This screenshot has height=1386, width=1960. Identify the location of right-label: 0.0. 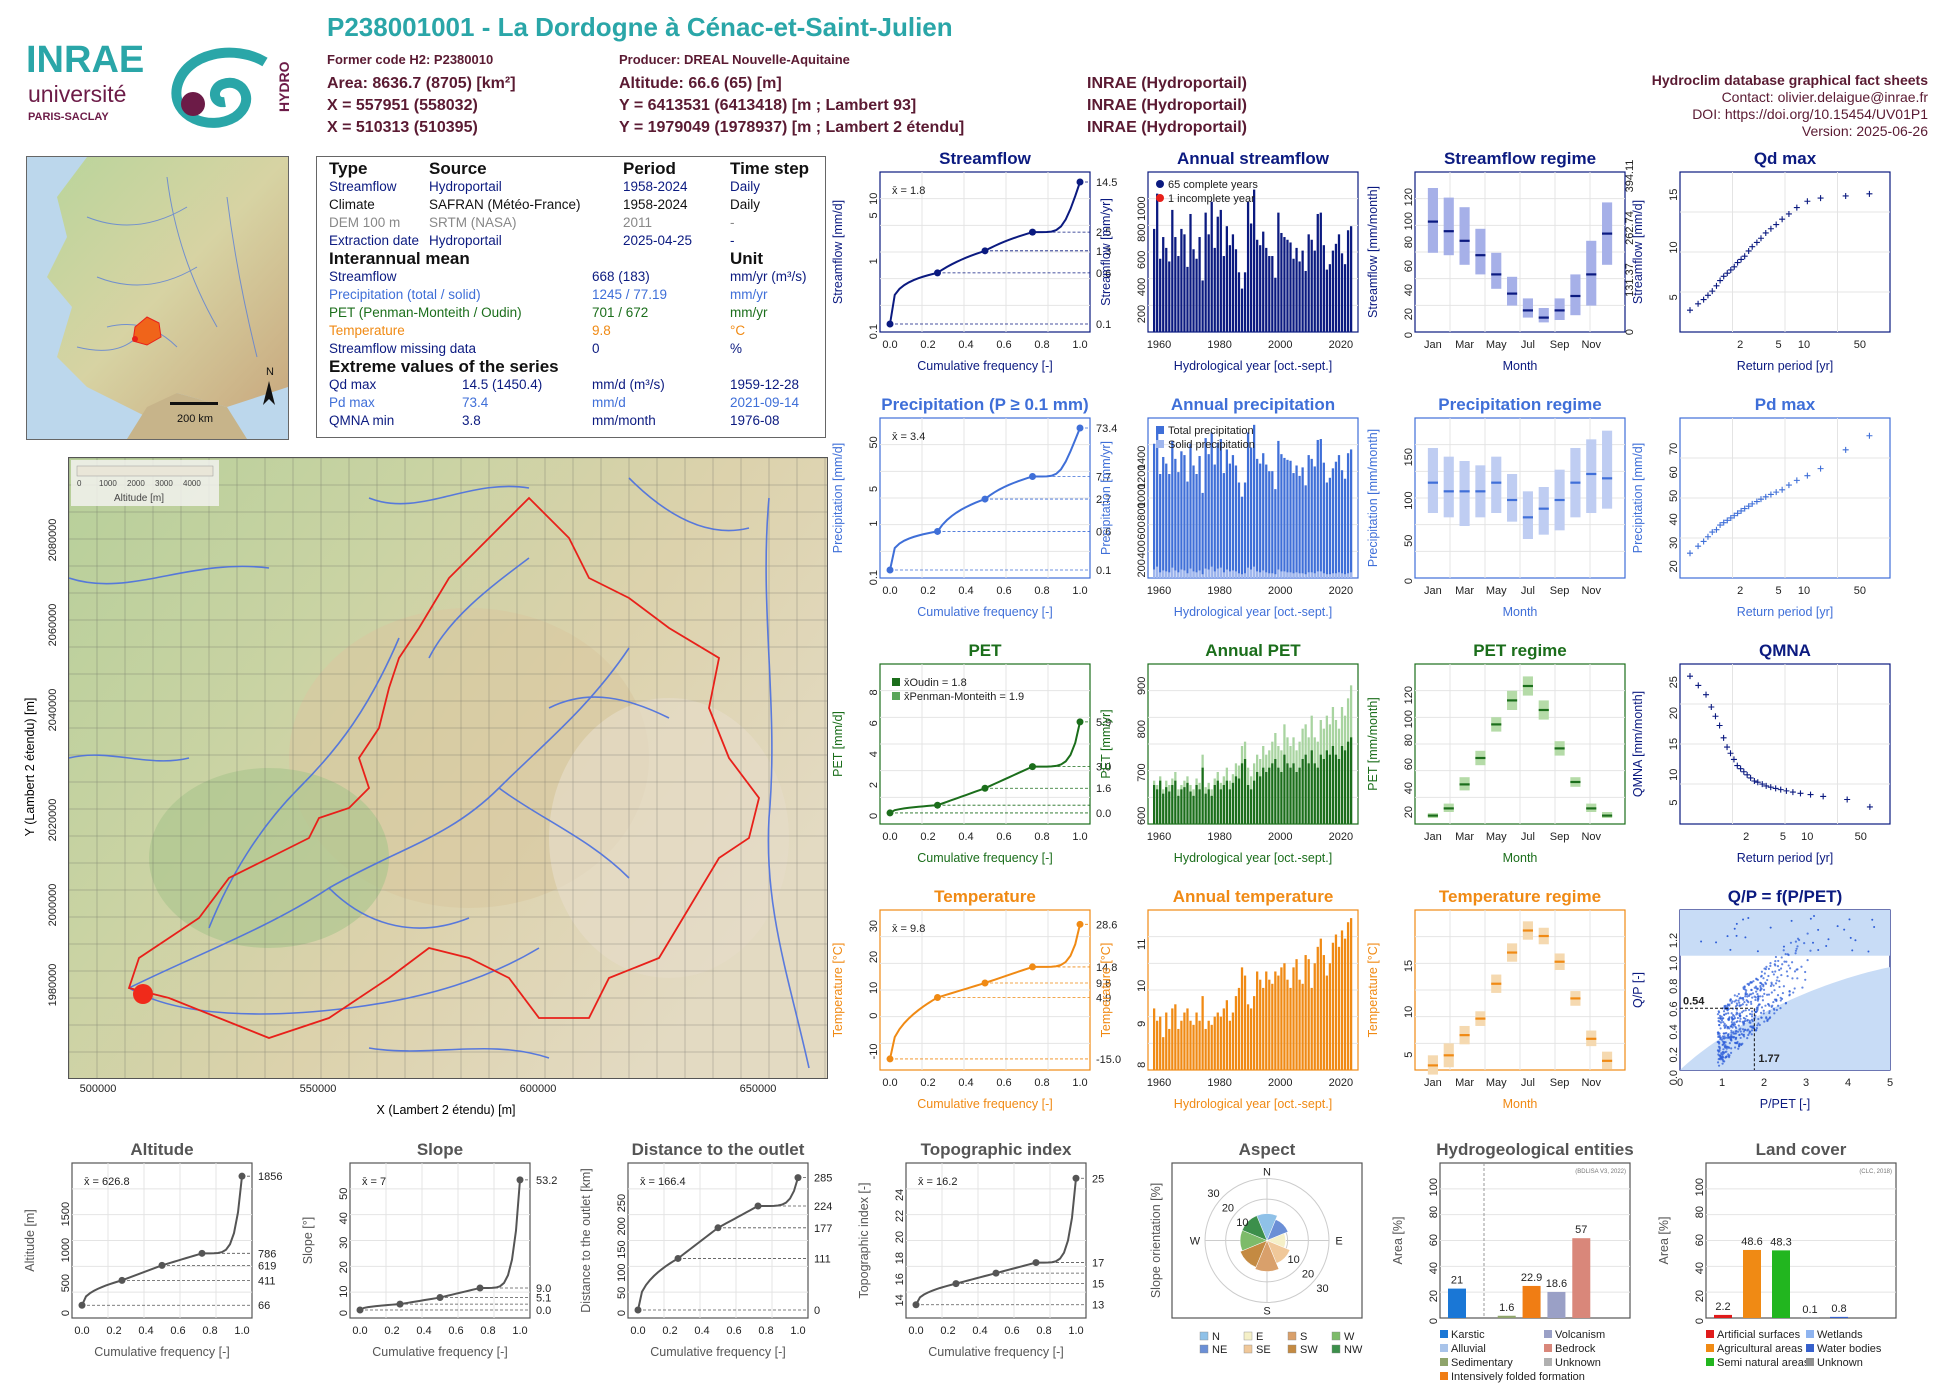
(543, 1311).